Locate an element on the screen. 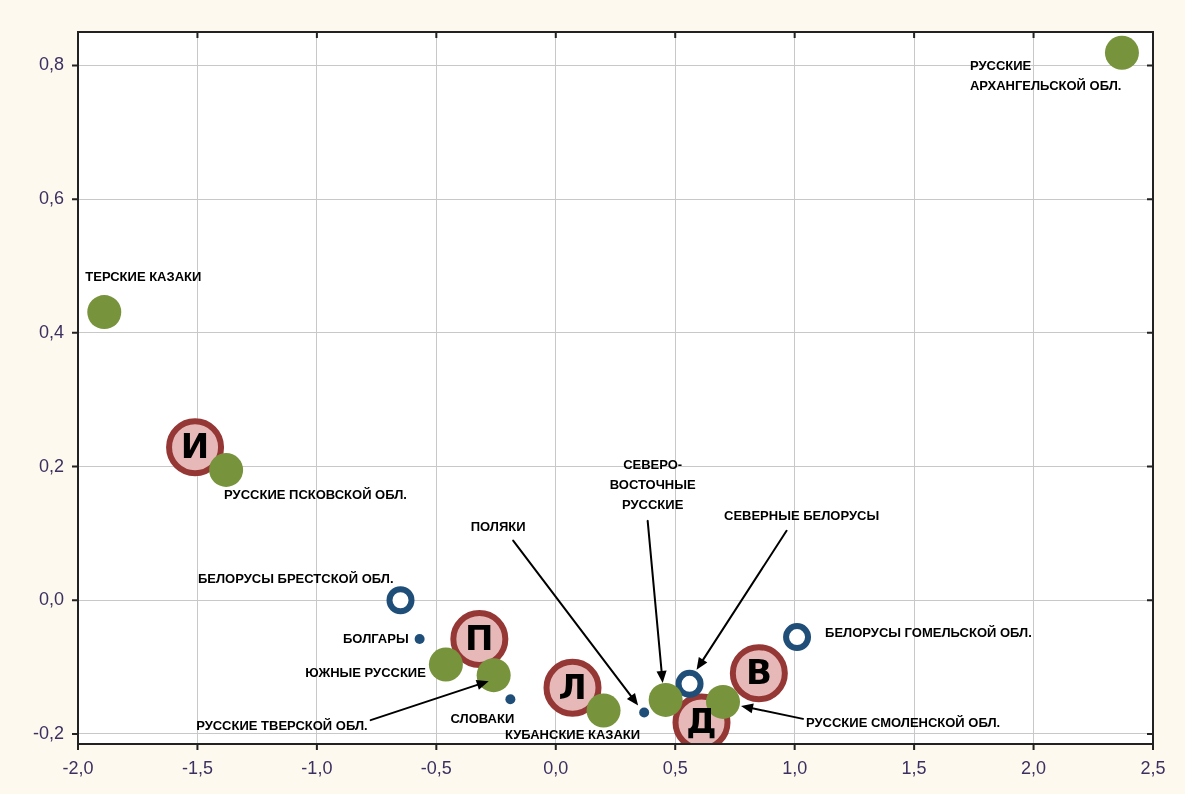 The width and height of the screenshot is (1185, 794). x-tick-label: 1,0 is located at coordinates (795, 767).